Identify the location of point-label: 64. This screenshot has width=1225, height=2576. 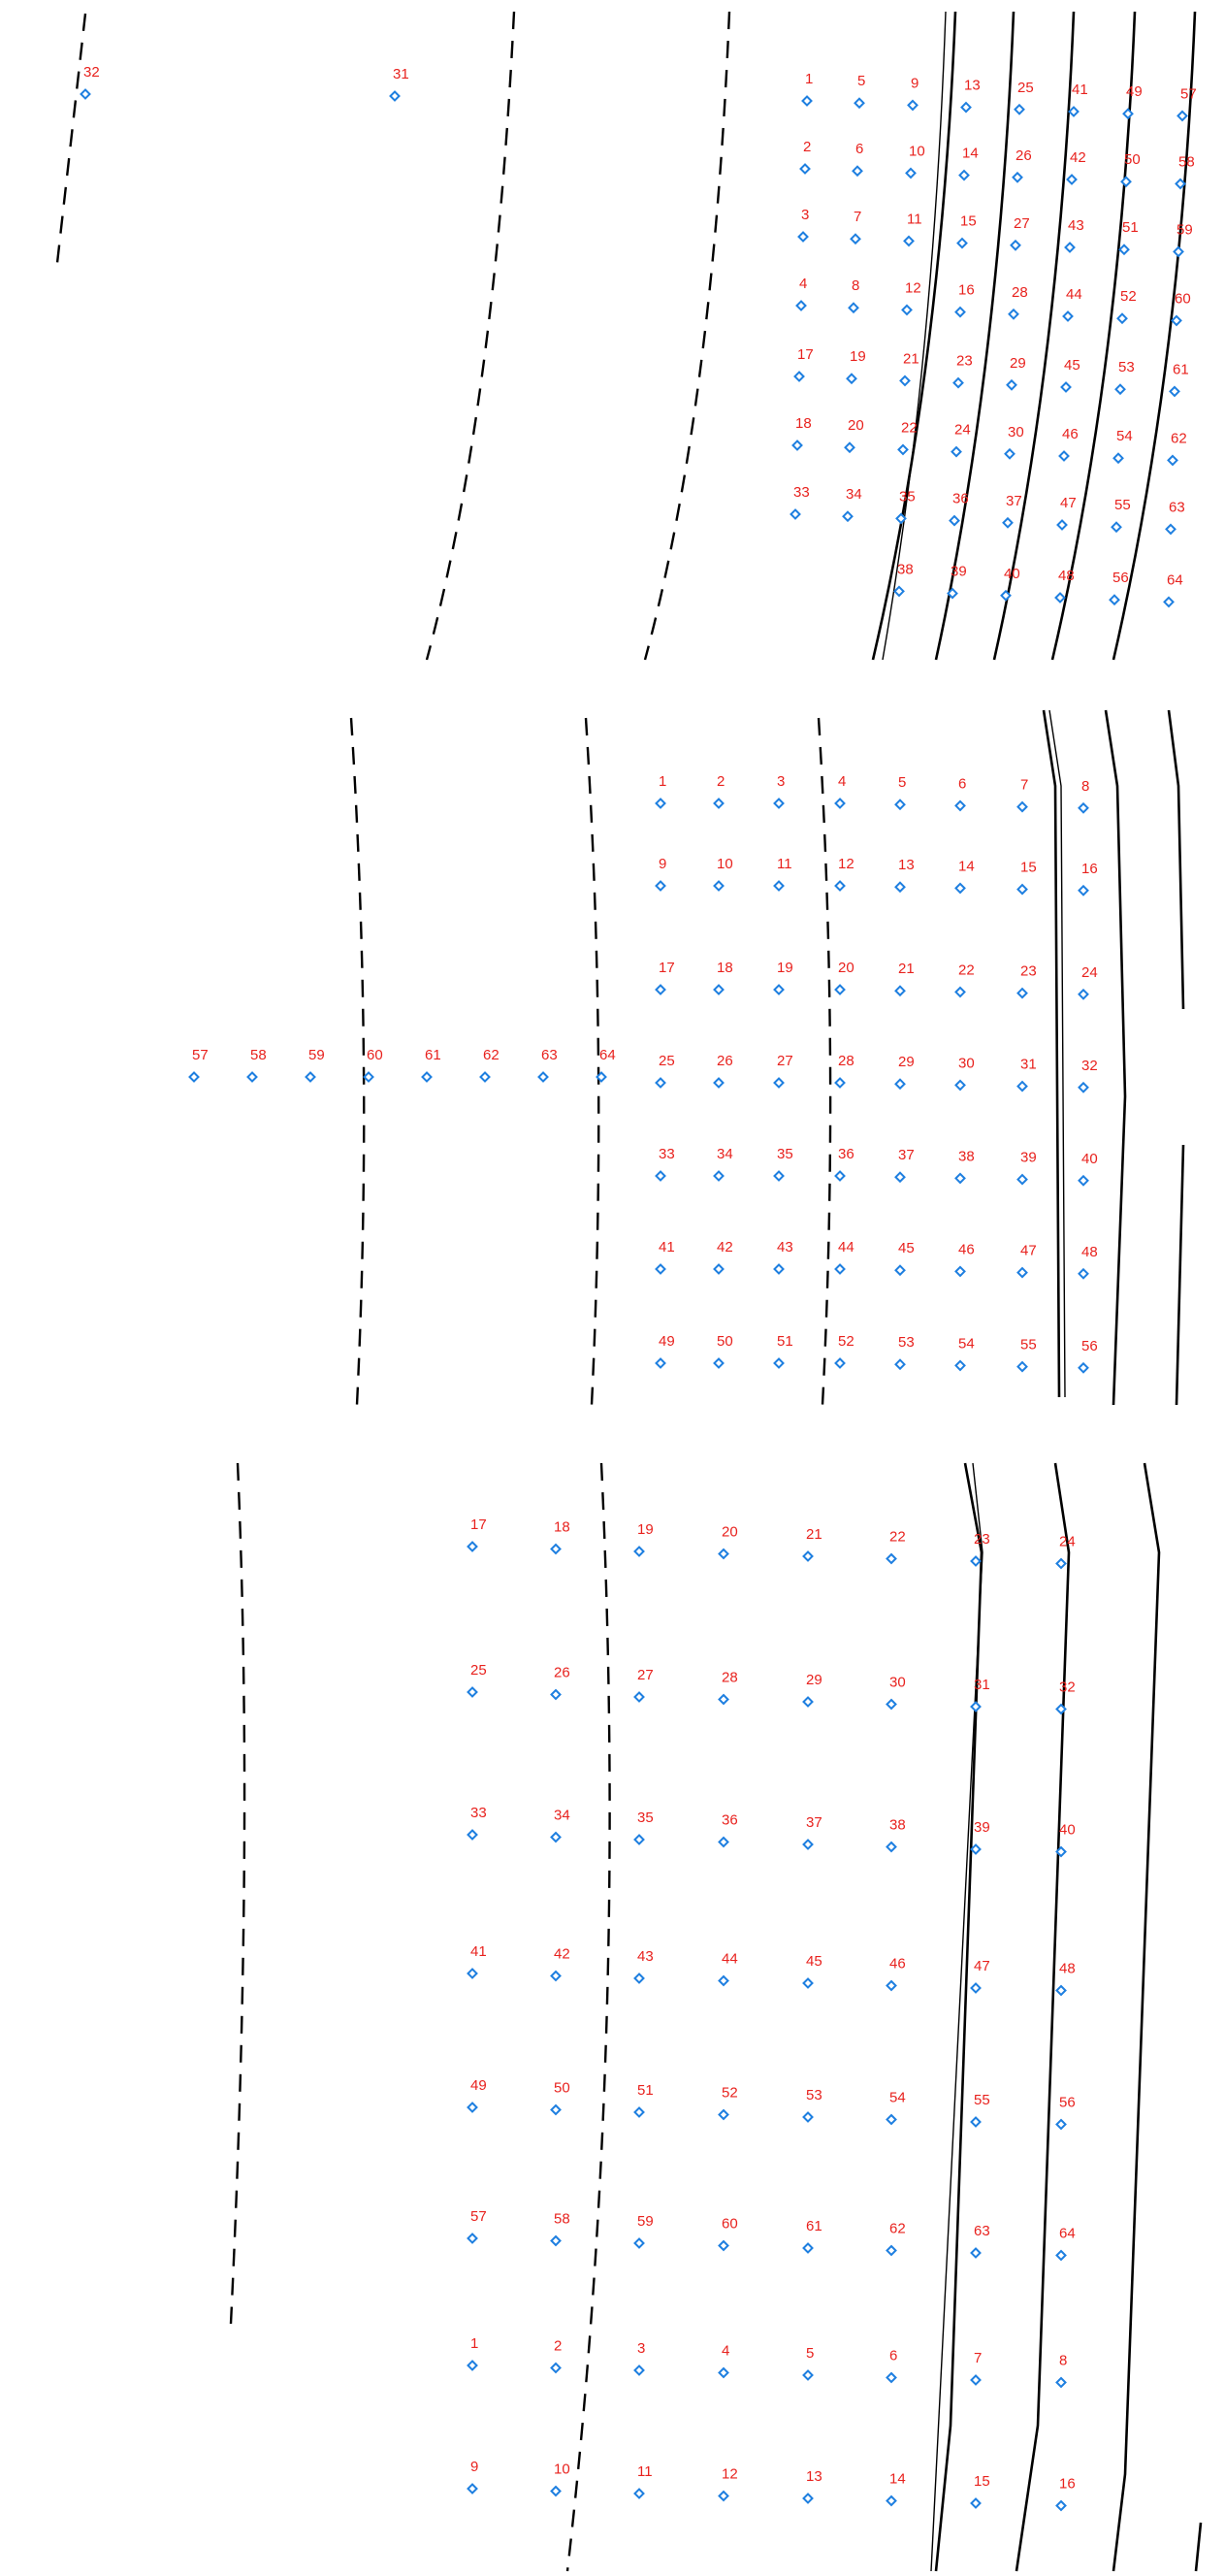
(1067, 2234).